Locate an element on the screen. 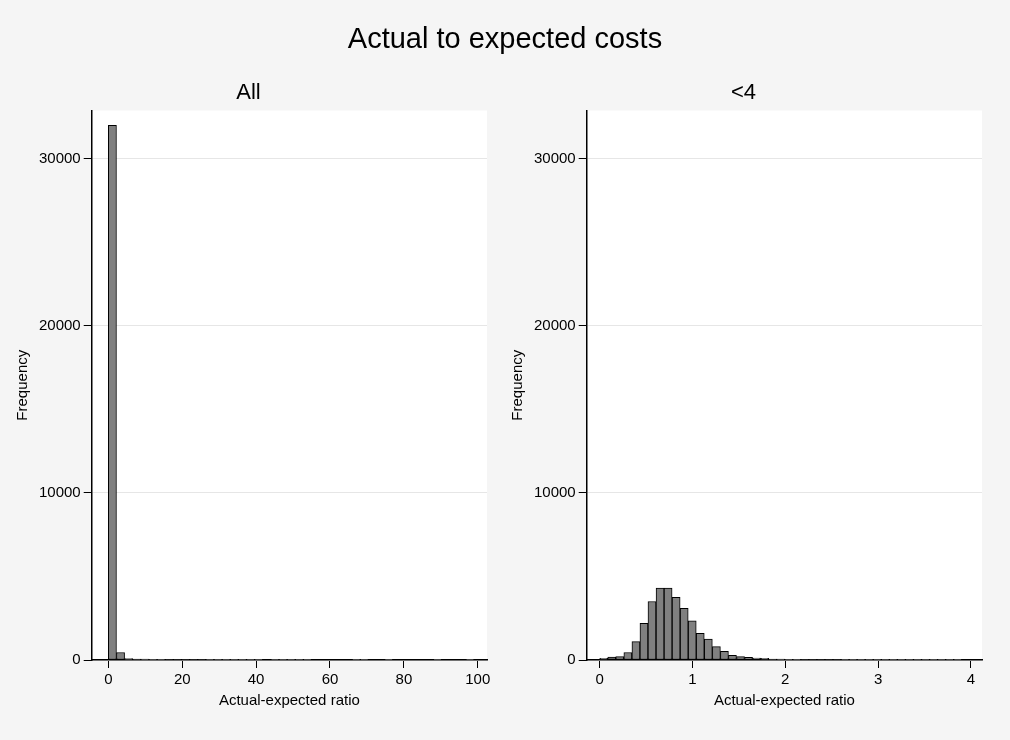  x-tick-label: 60 is located at coordinates (330, 679).